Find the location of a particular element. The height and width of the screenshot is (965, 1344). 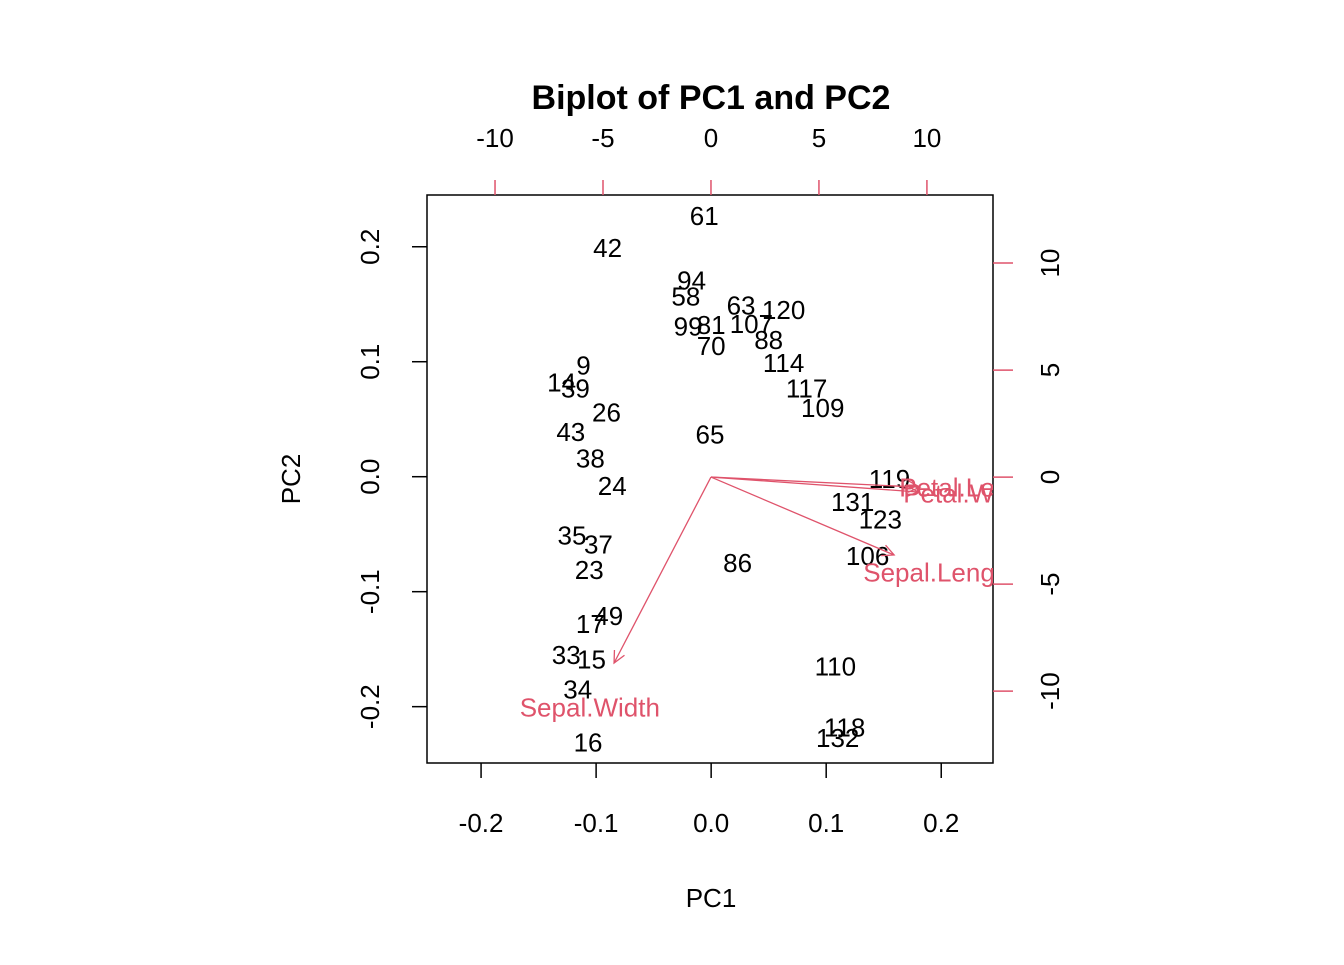

point-label: 15 is located at coordinates (591, 660).